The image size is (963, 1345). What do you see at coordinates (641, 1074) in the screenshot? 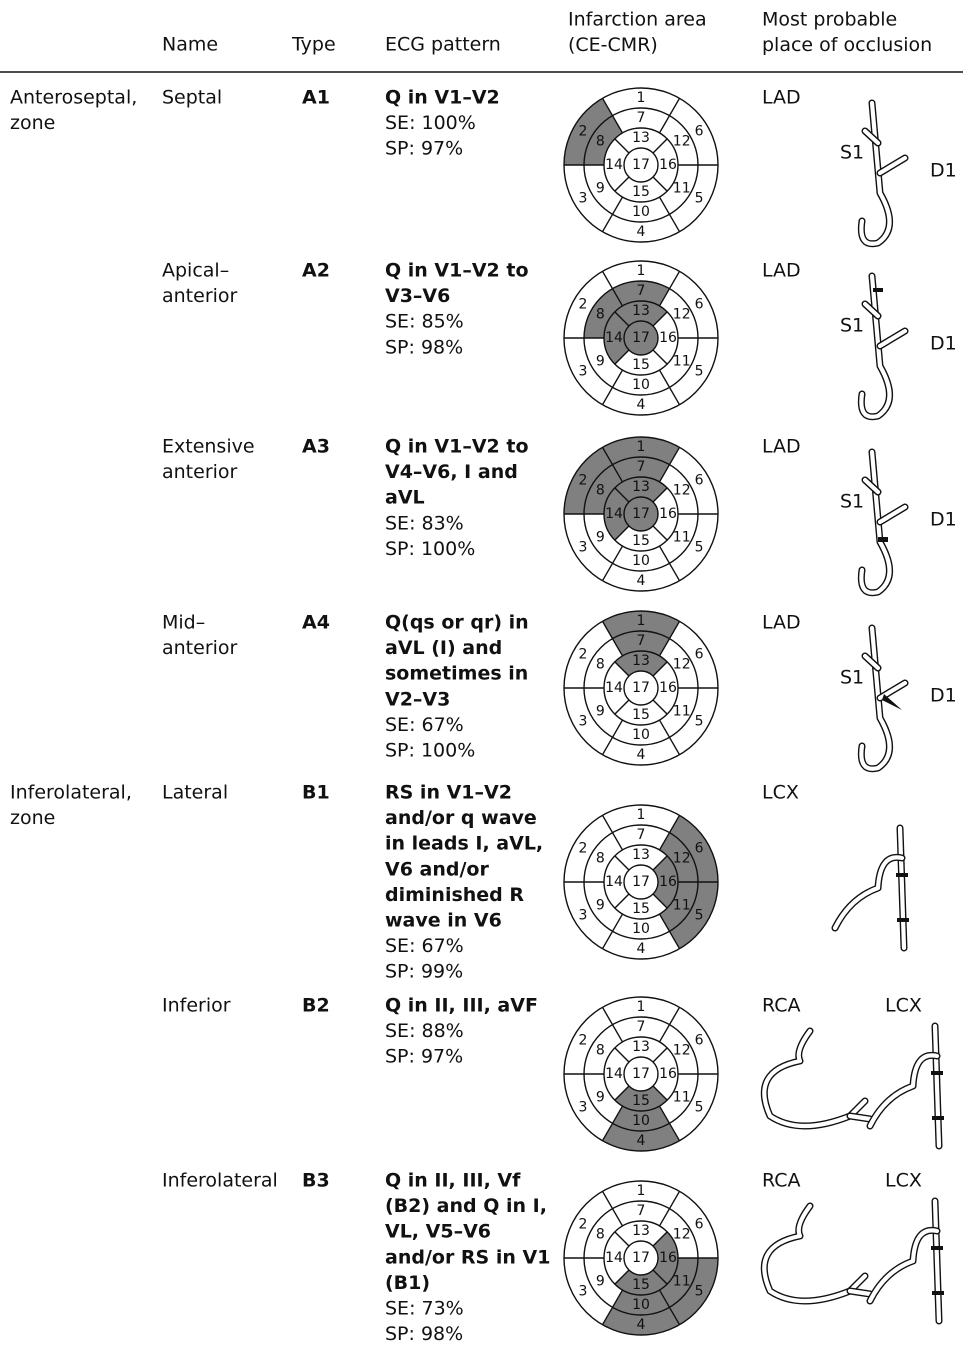
I see `segment-label: 17` at bounding box center [641, 1074].